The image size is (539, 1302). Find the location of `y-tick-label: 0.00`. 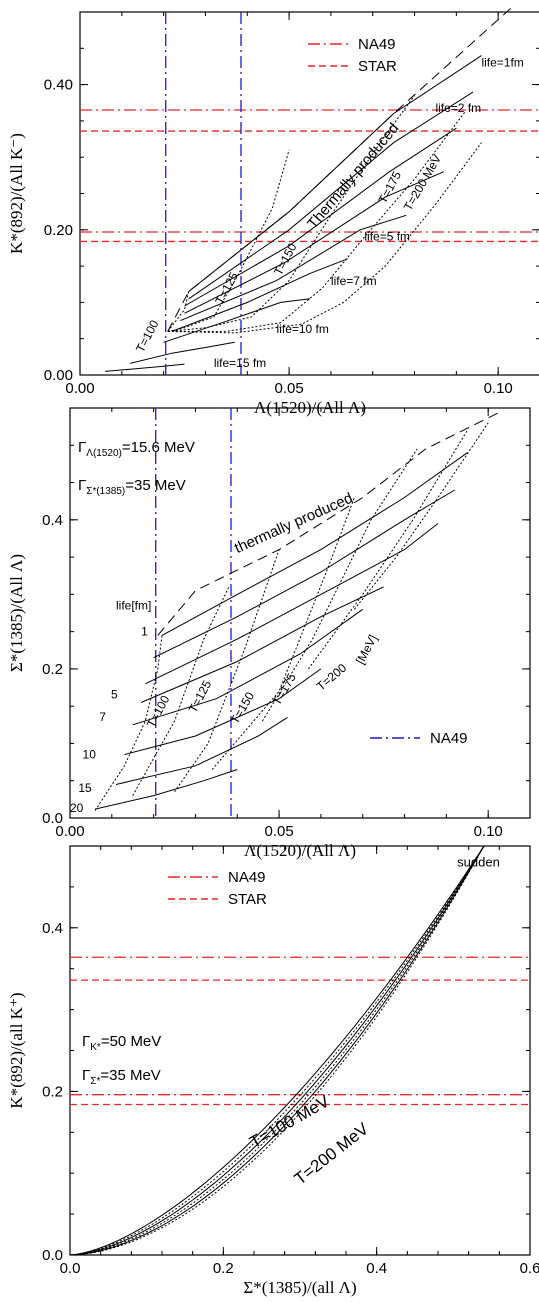

y-tick-label: 0.00 is located at coordinates (58, 375).